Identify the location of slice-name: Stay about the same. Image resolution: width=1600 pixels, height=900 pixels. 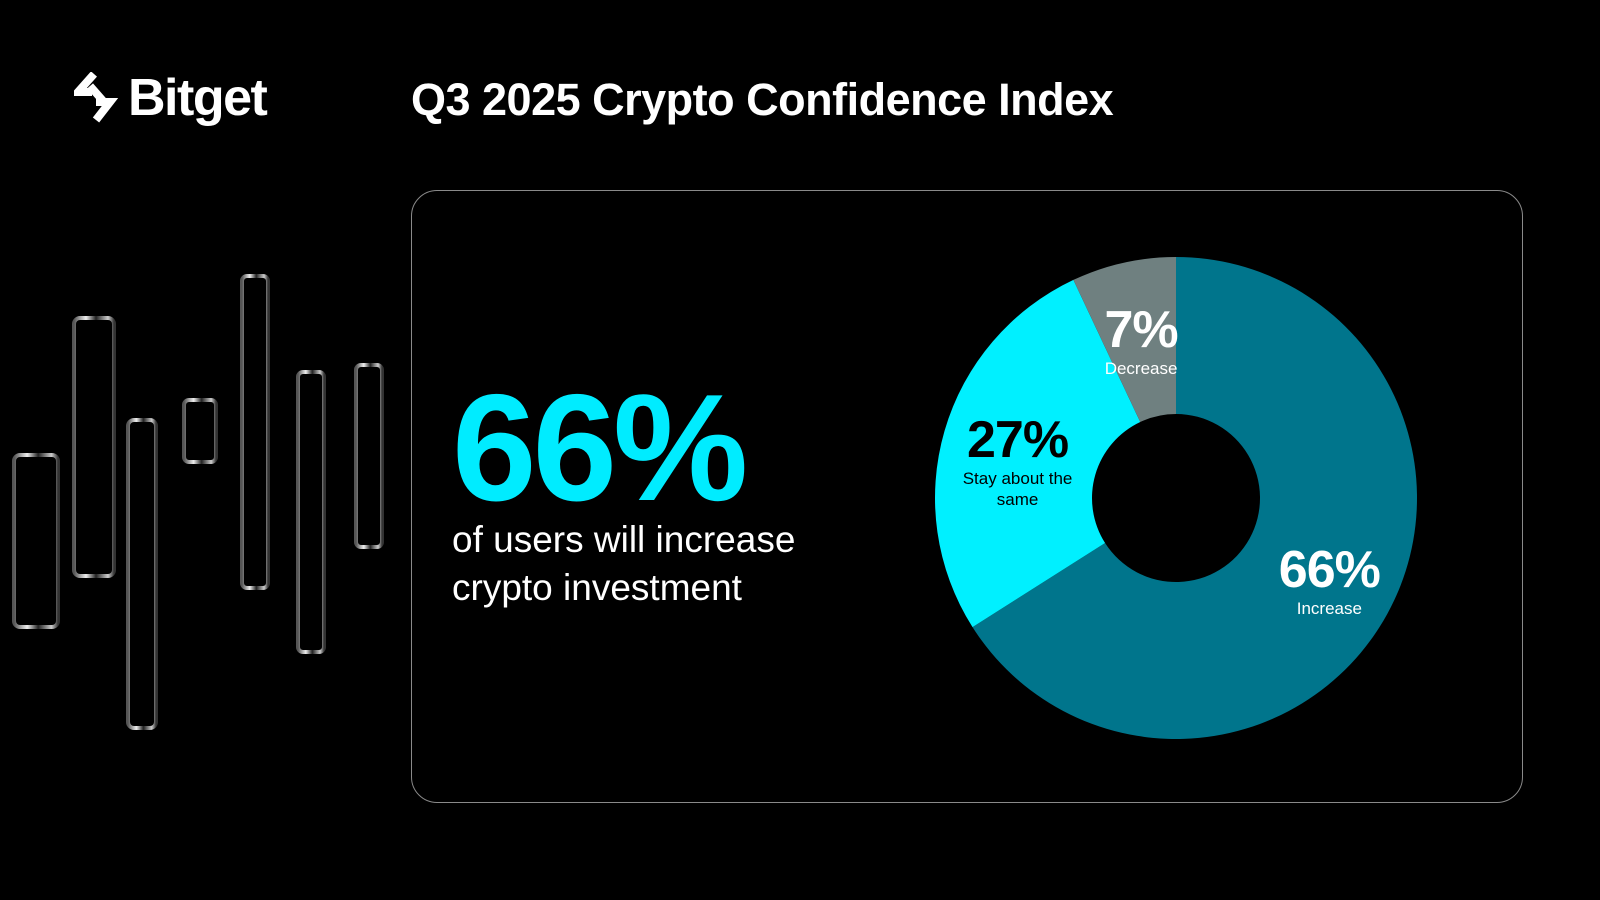
(1017, 488).